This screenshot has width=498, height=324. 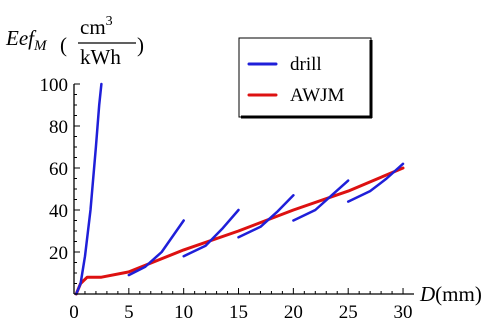 I want to click on y-tick-label: 100, so click(x=54, y=85).